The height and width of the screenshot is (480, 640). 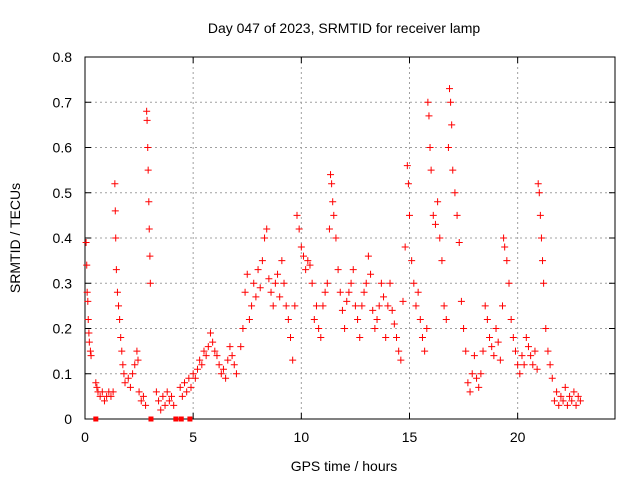 I want to click on y-tick-label: 0.5, so click(x=63, y=193).